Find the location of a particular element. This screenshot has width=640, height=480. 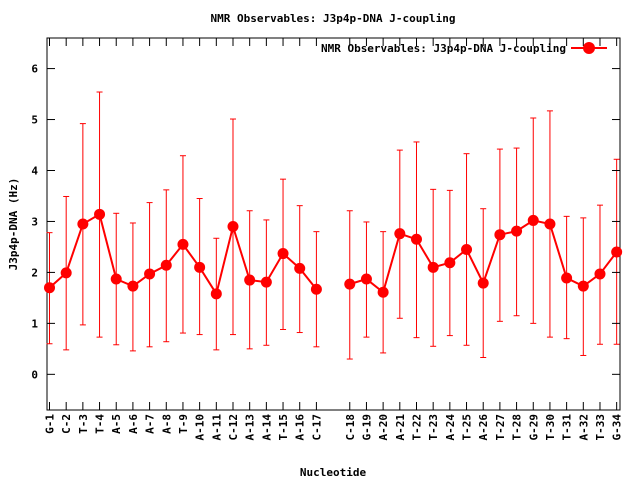

x-tick-label: A-26 is located at coordinates (483, 427).